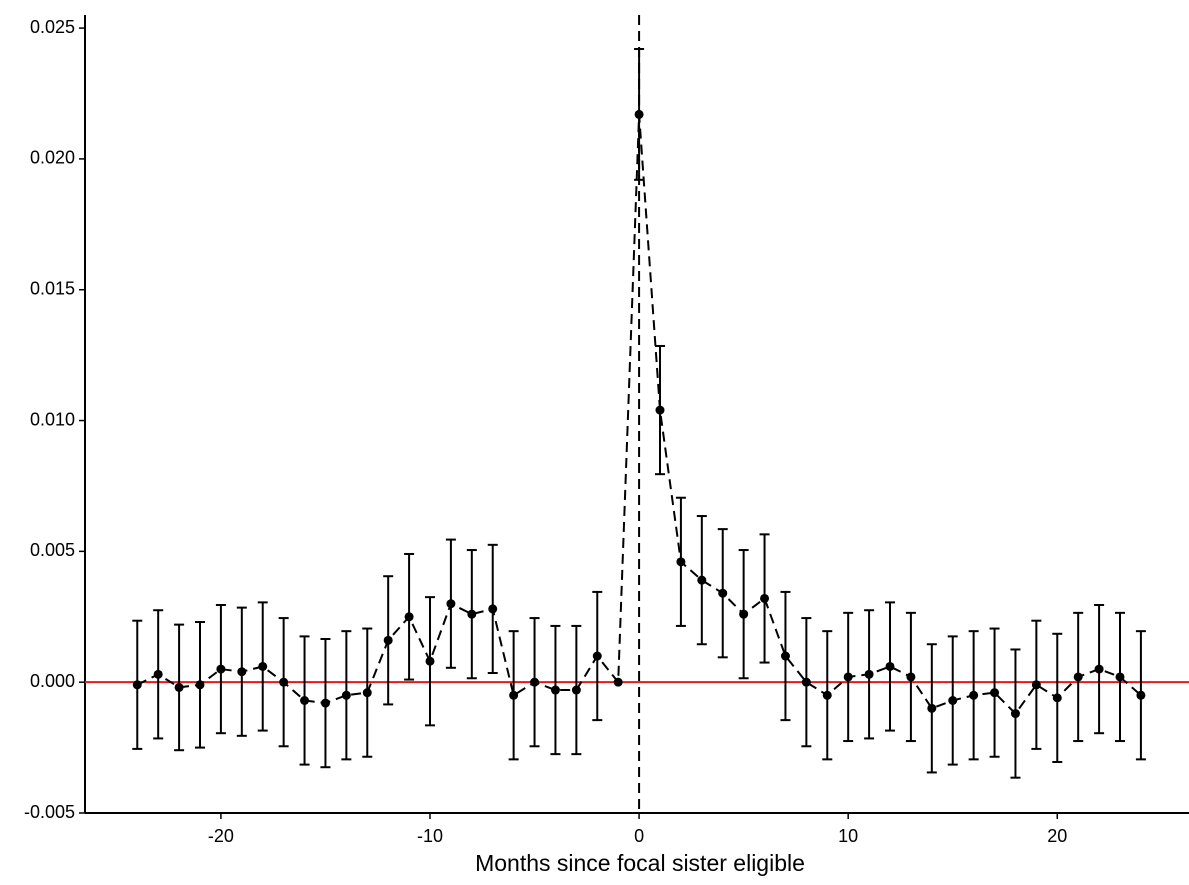  What do you see at coordinates (49, 812) in the screenshot?
I see `y-tick-label: -0.005` at bounding box center [49, 812].